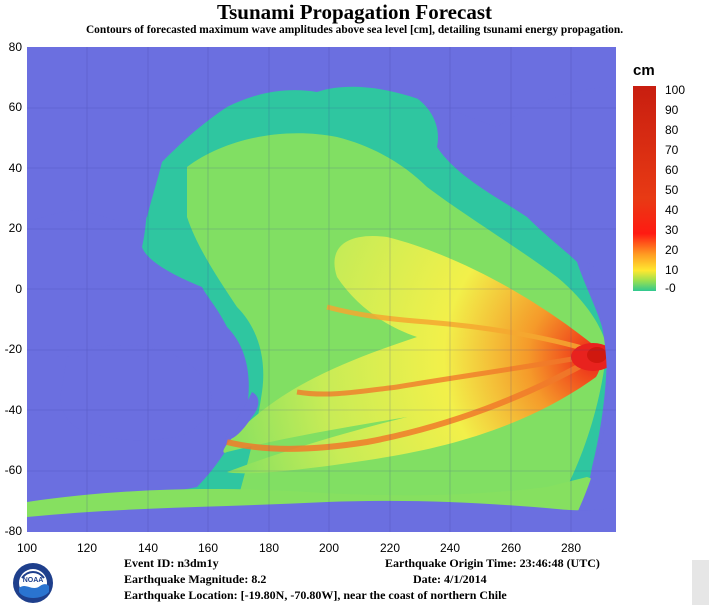 The image size is (709, 611). What do you see at coordinates (446, 374) in the screenshot?
I see `ridge-west` at bounding box center [446, 374].